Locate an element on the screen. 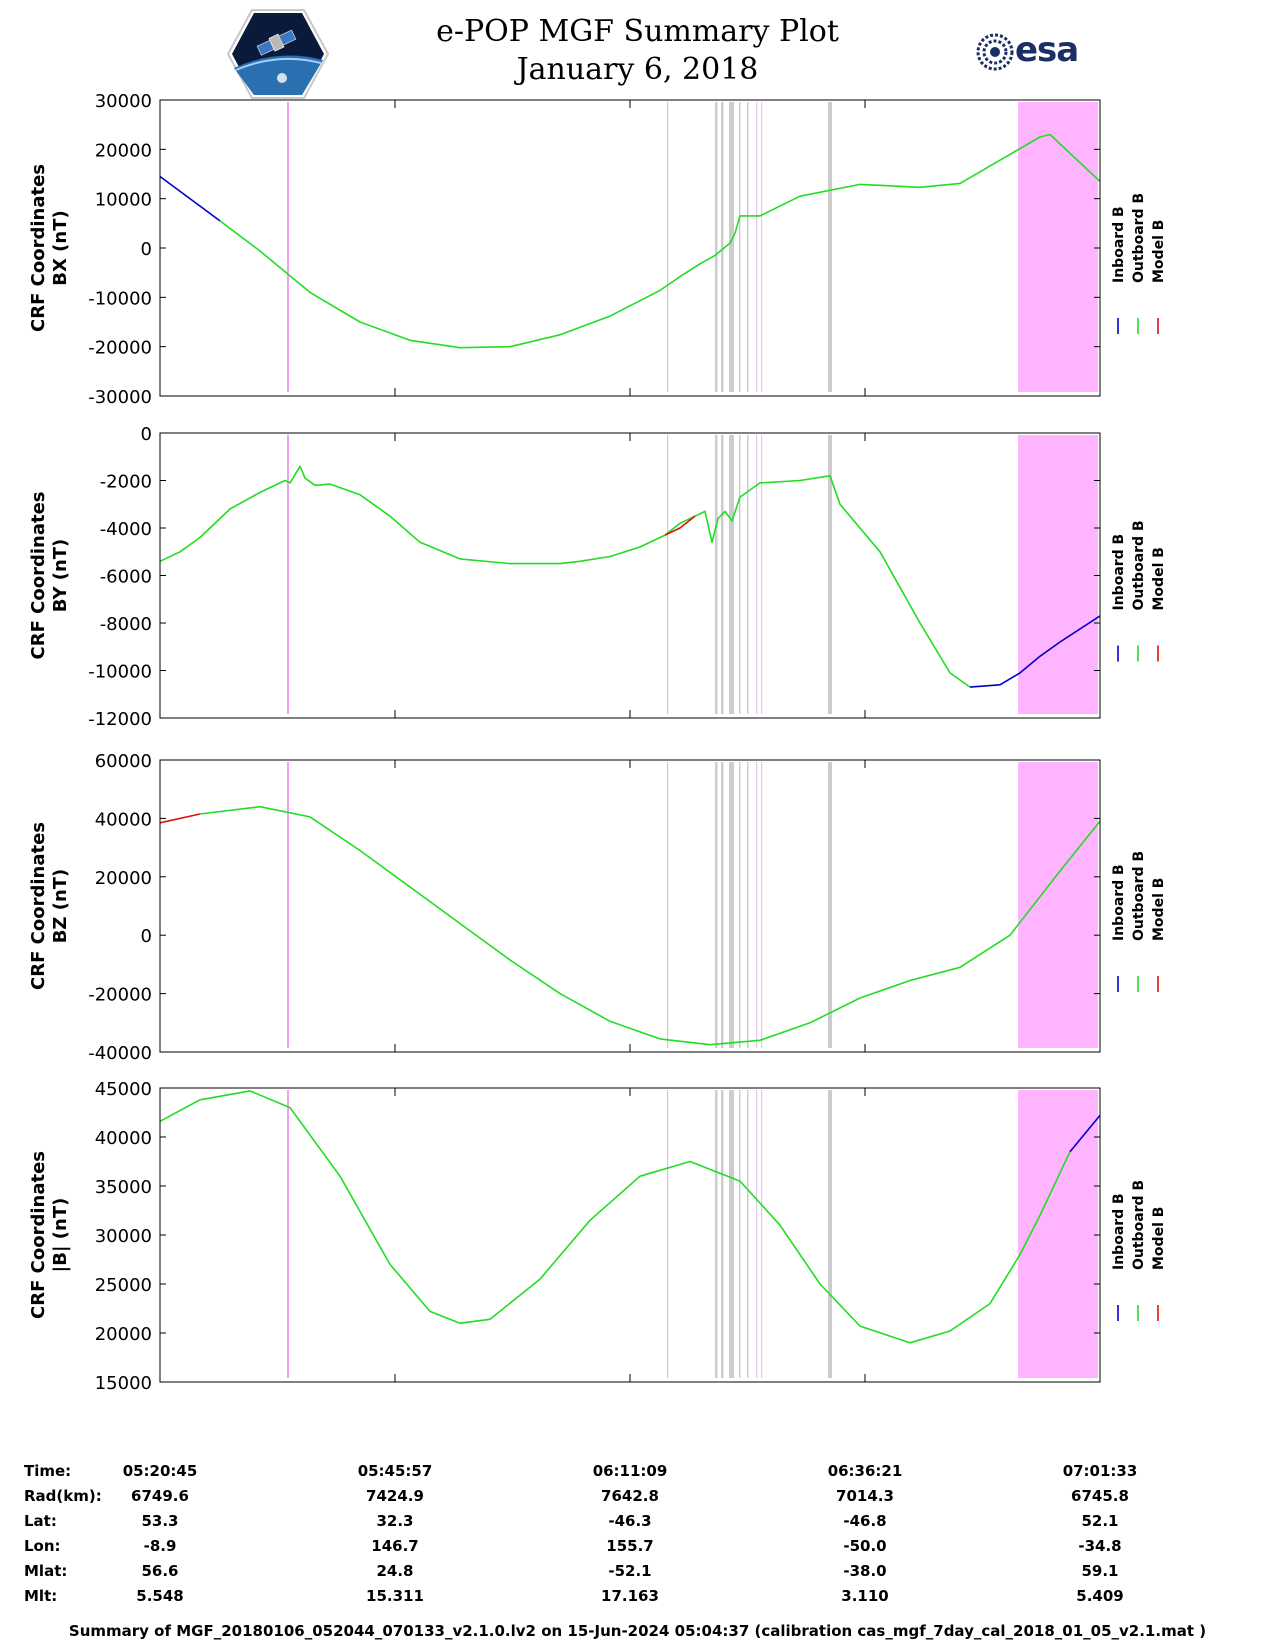 Image resolution: width=1275 pixels, height=1650 pixels. pink-data-gap is located at coordinates (1058, 905).